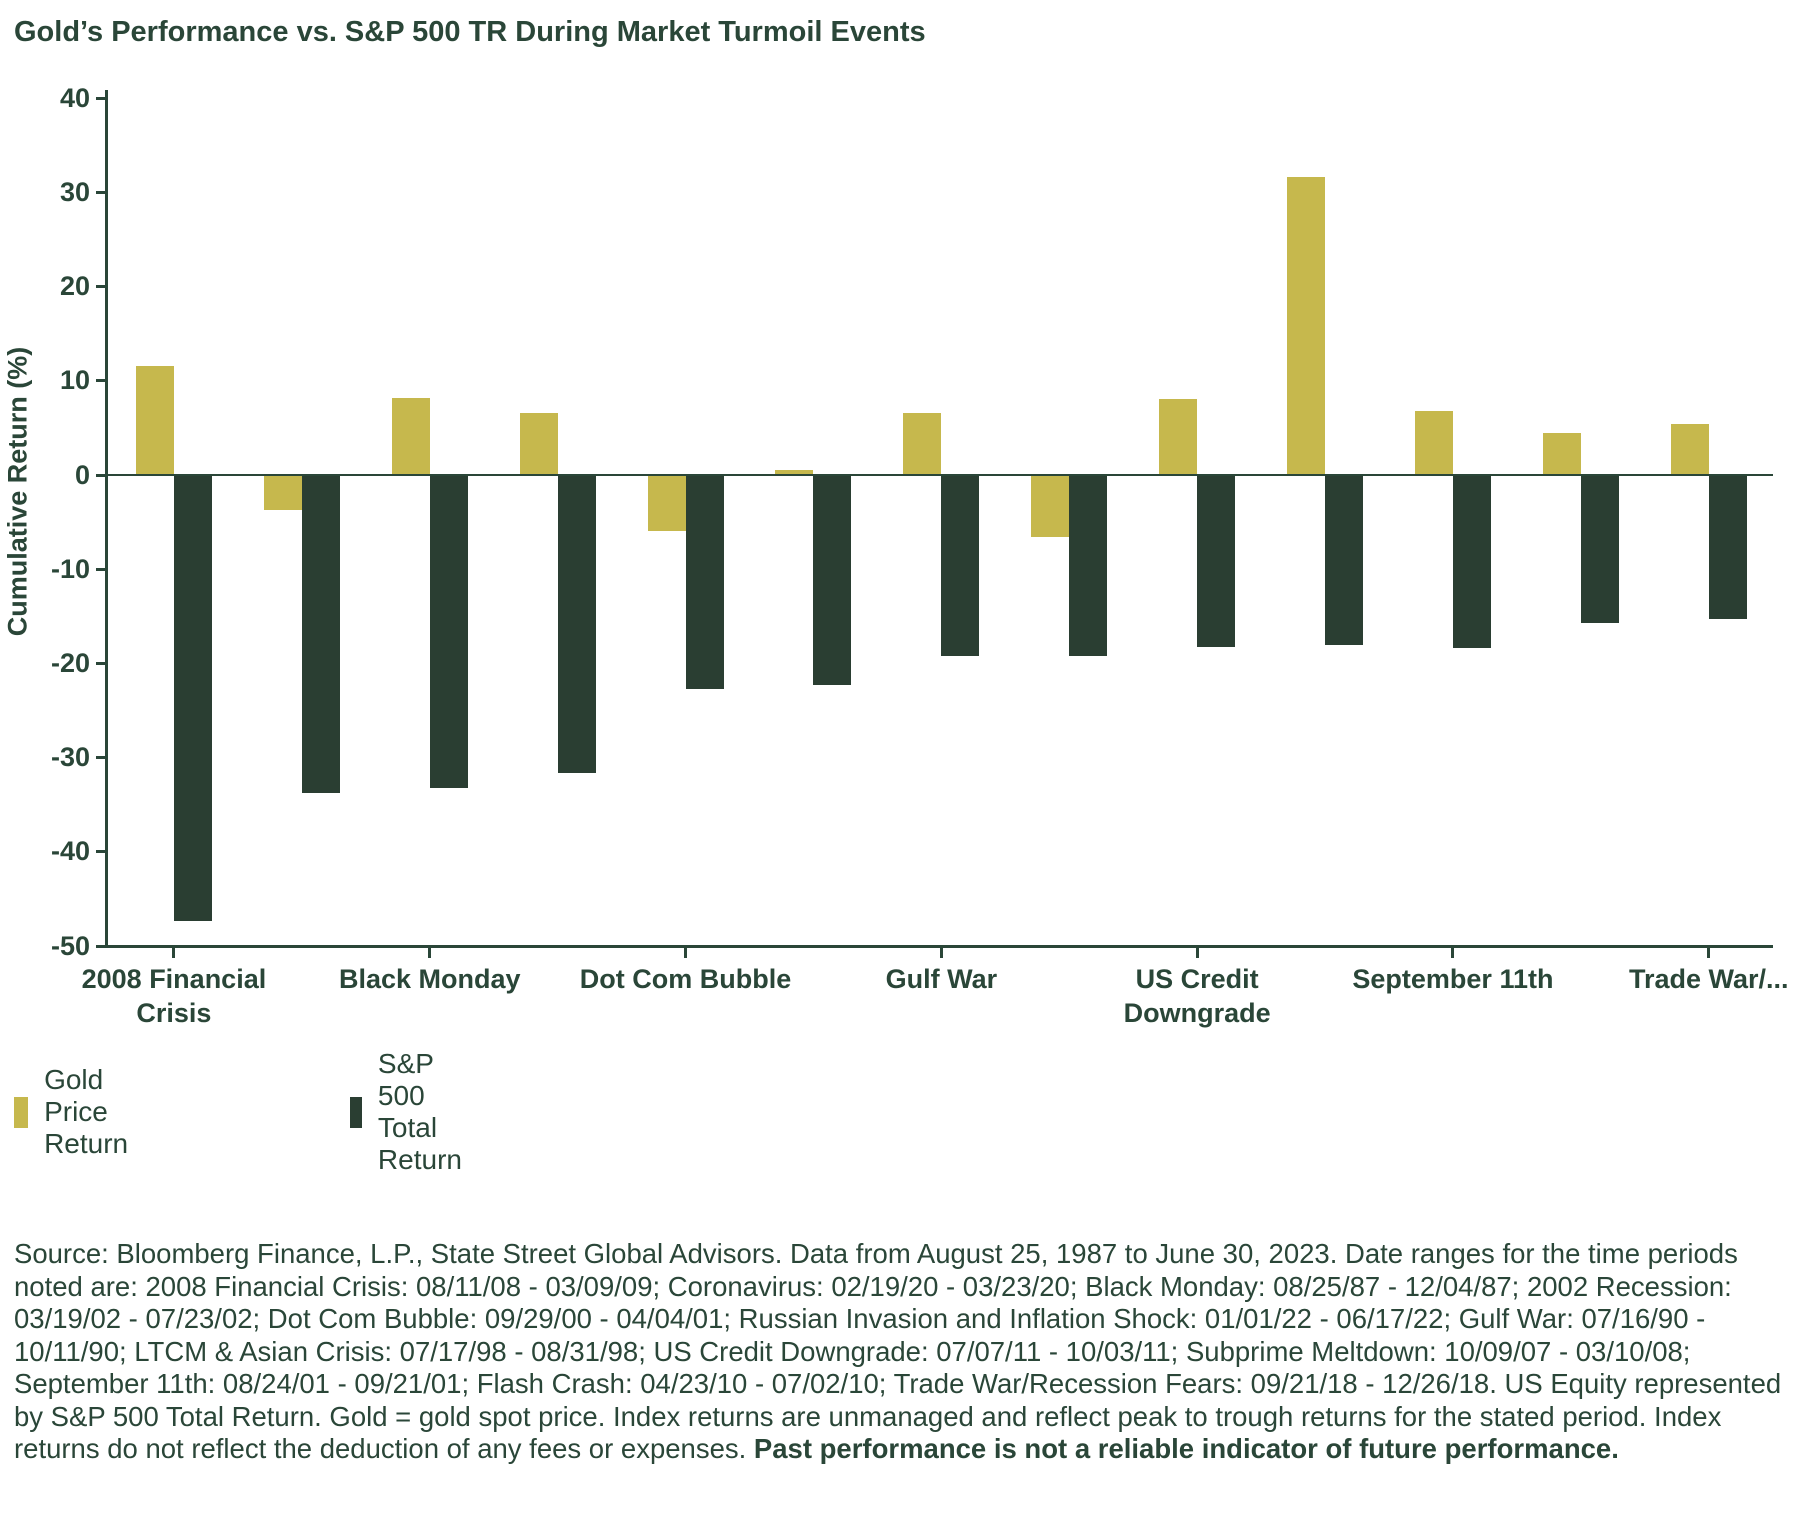  Describe the element at coordinates (70, 851) in the screenshot. I see `y-tick-label: -40` at that location.